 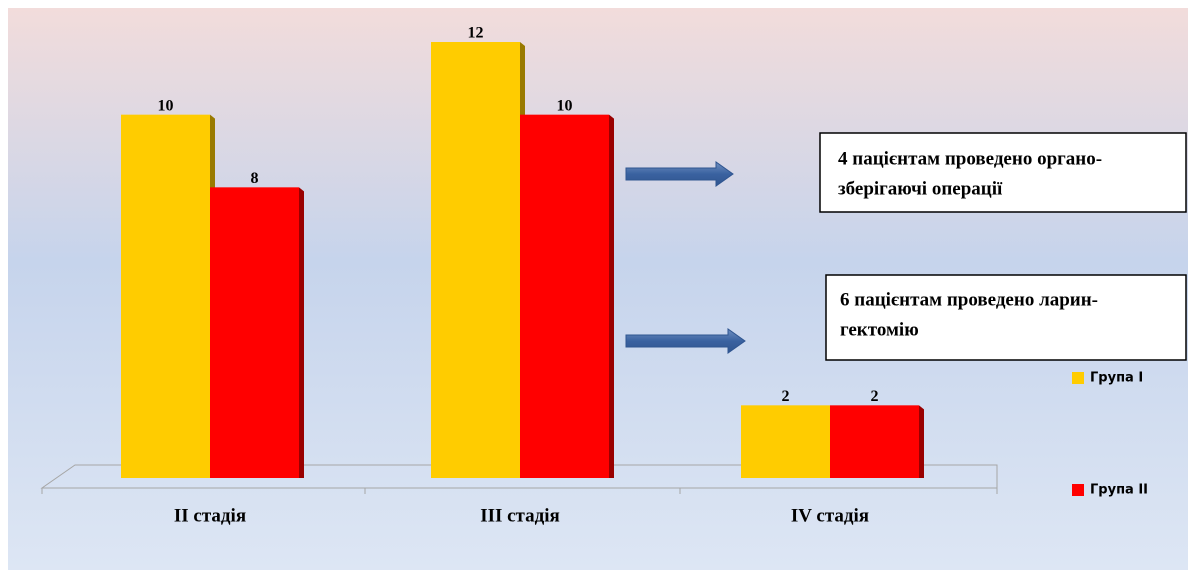 What do you see at coordinates (520, 515) in the screenshot?
I see `x-tick-label: III стадія` at bounding box center [520, 515].